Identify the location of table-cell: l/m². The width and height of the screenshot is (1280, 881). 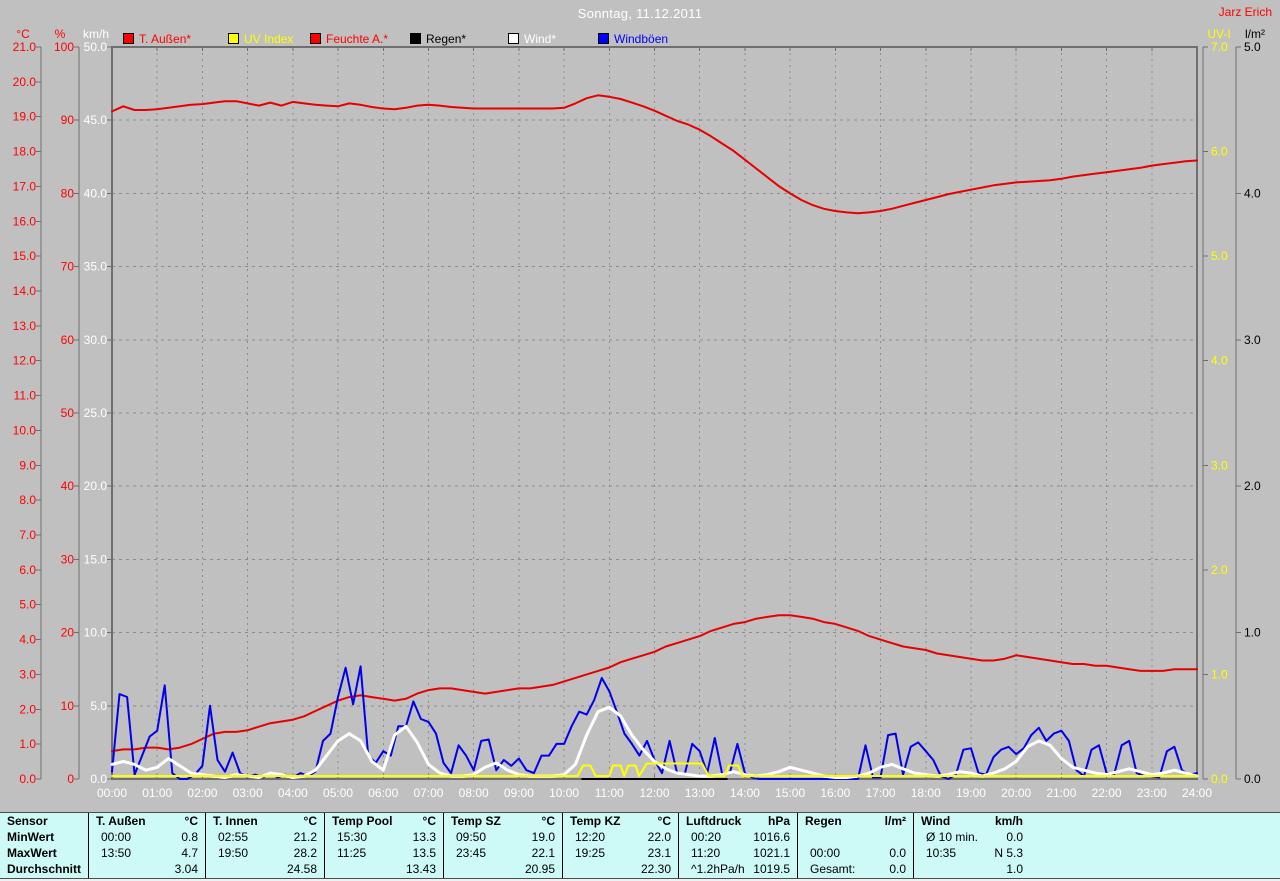
(895, 821).